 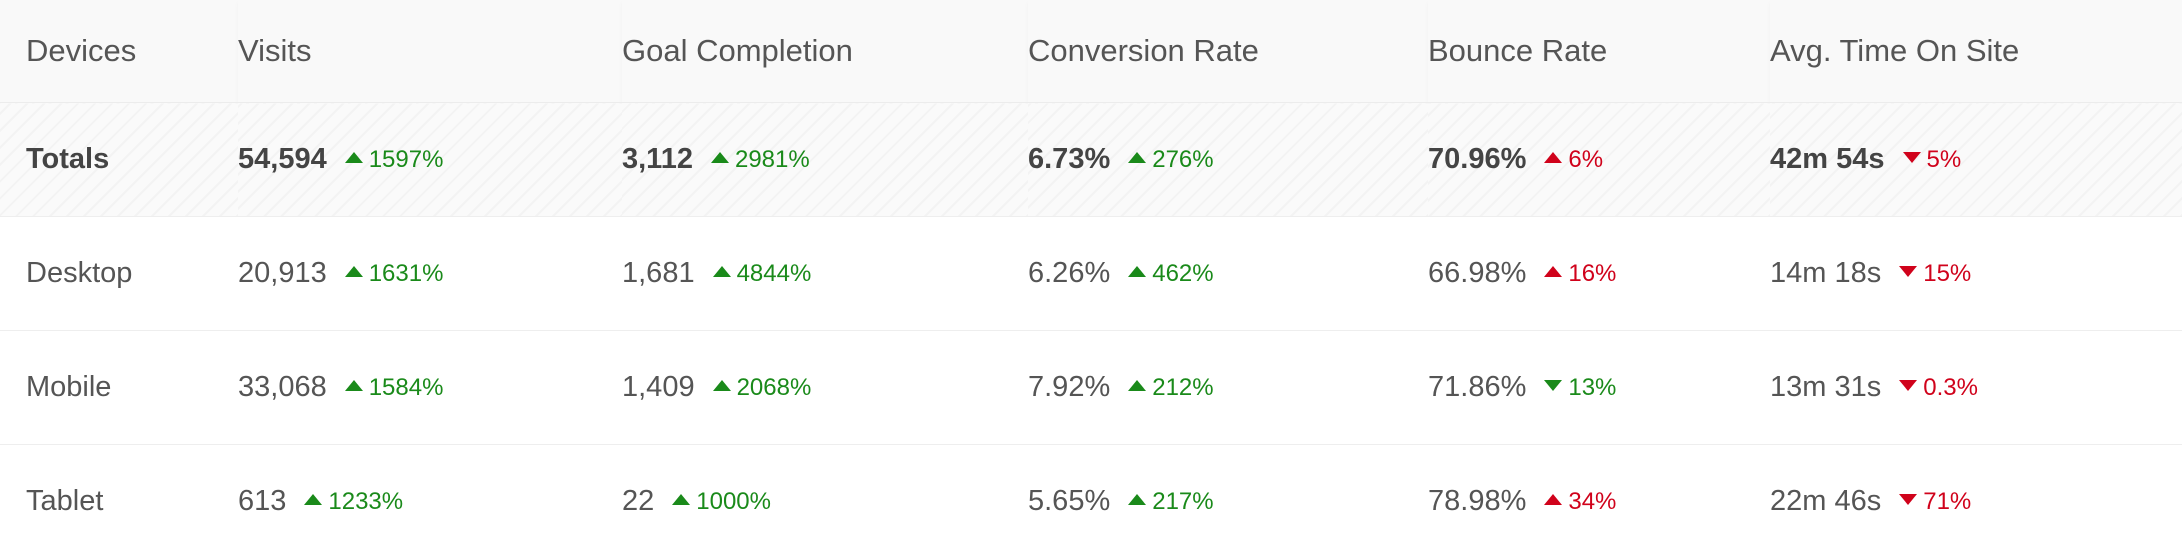 What do you see at coordinates (119, 159) in the screenshot?
I see `device-name: Totals` at bounding box center [119, 159].